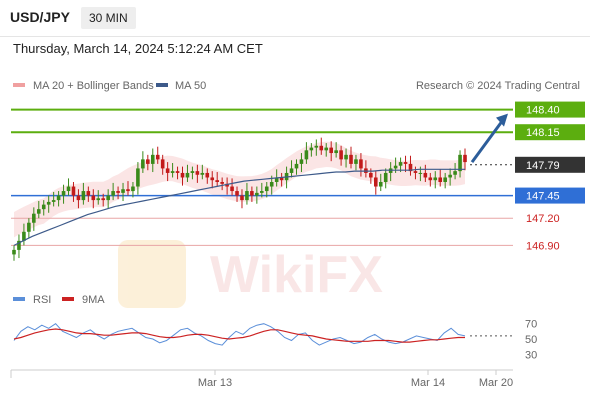  What do you see at coordinates (261, 379) in the screenshot?
I see `x-axis: Mar 13 Mar 14 Mar 20` at bounding box center [261, 379].